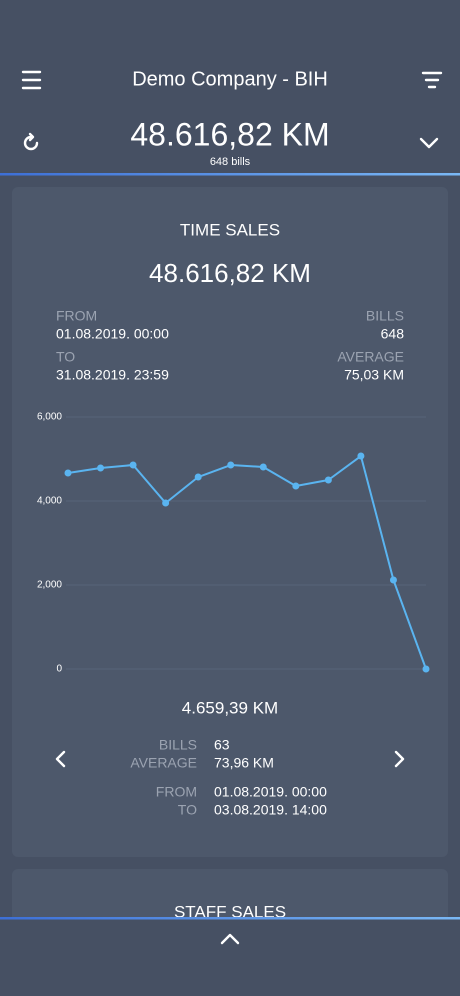  I want to click on y-tick-label: 2,000, so click(49, 585).